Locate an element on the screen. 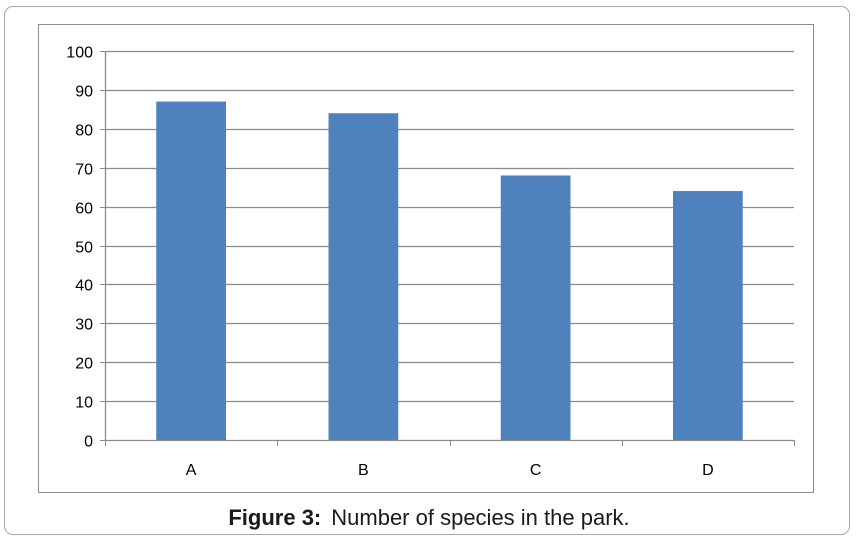  y-tick-label: 90 is located at coordinates (84, 92).